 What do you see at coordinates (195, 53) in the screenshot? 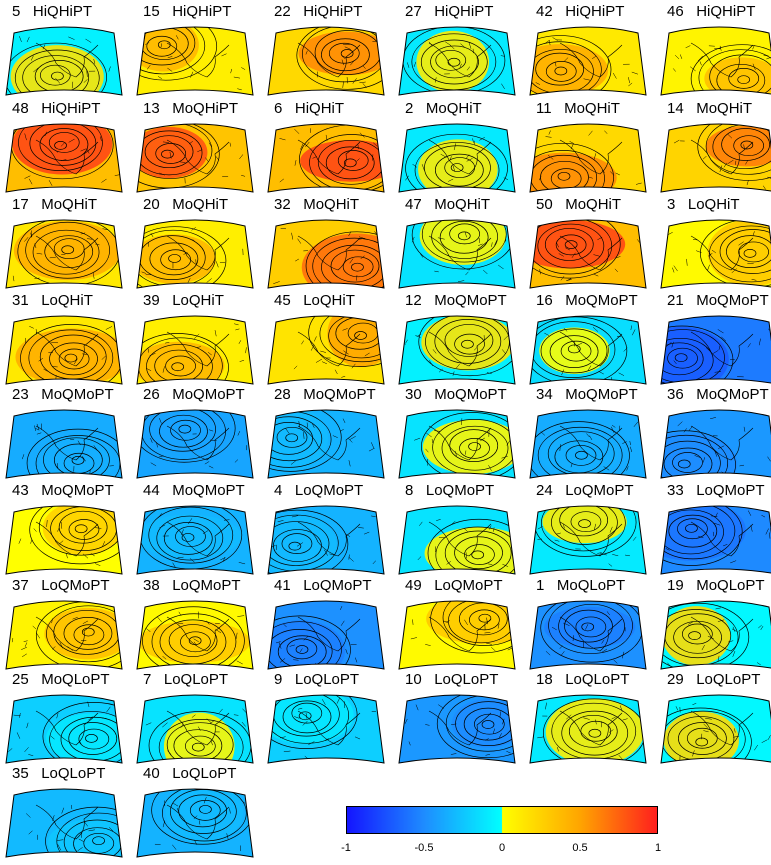
I see `map-panel: 15 HiQHiPT` at bounding box center [195, 53].